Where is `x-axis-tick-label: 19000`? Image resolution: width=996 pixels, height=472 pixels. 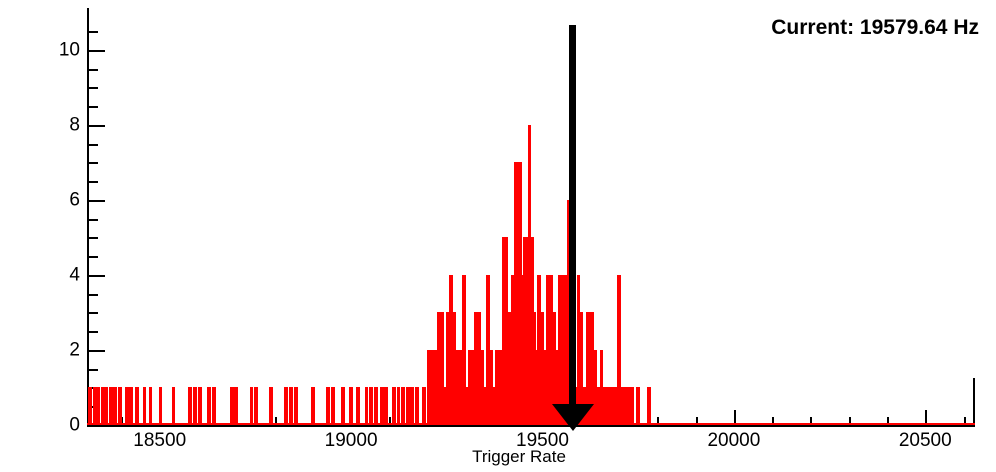
x-axis-tick-label: 19000 is located at coordinates (351, 440).